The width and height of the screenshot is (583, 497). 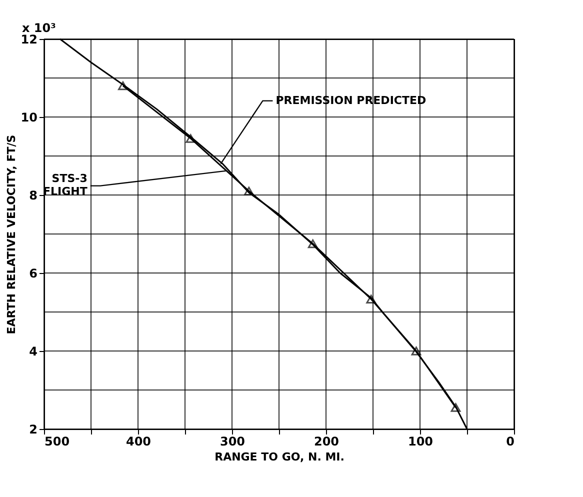 What do you see at coordinates (510, 441) in the screenshot?
I see `x-tick-label: 0` at bounding box center [510, 441].